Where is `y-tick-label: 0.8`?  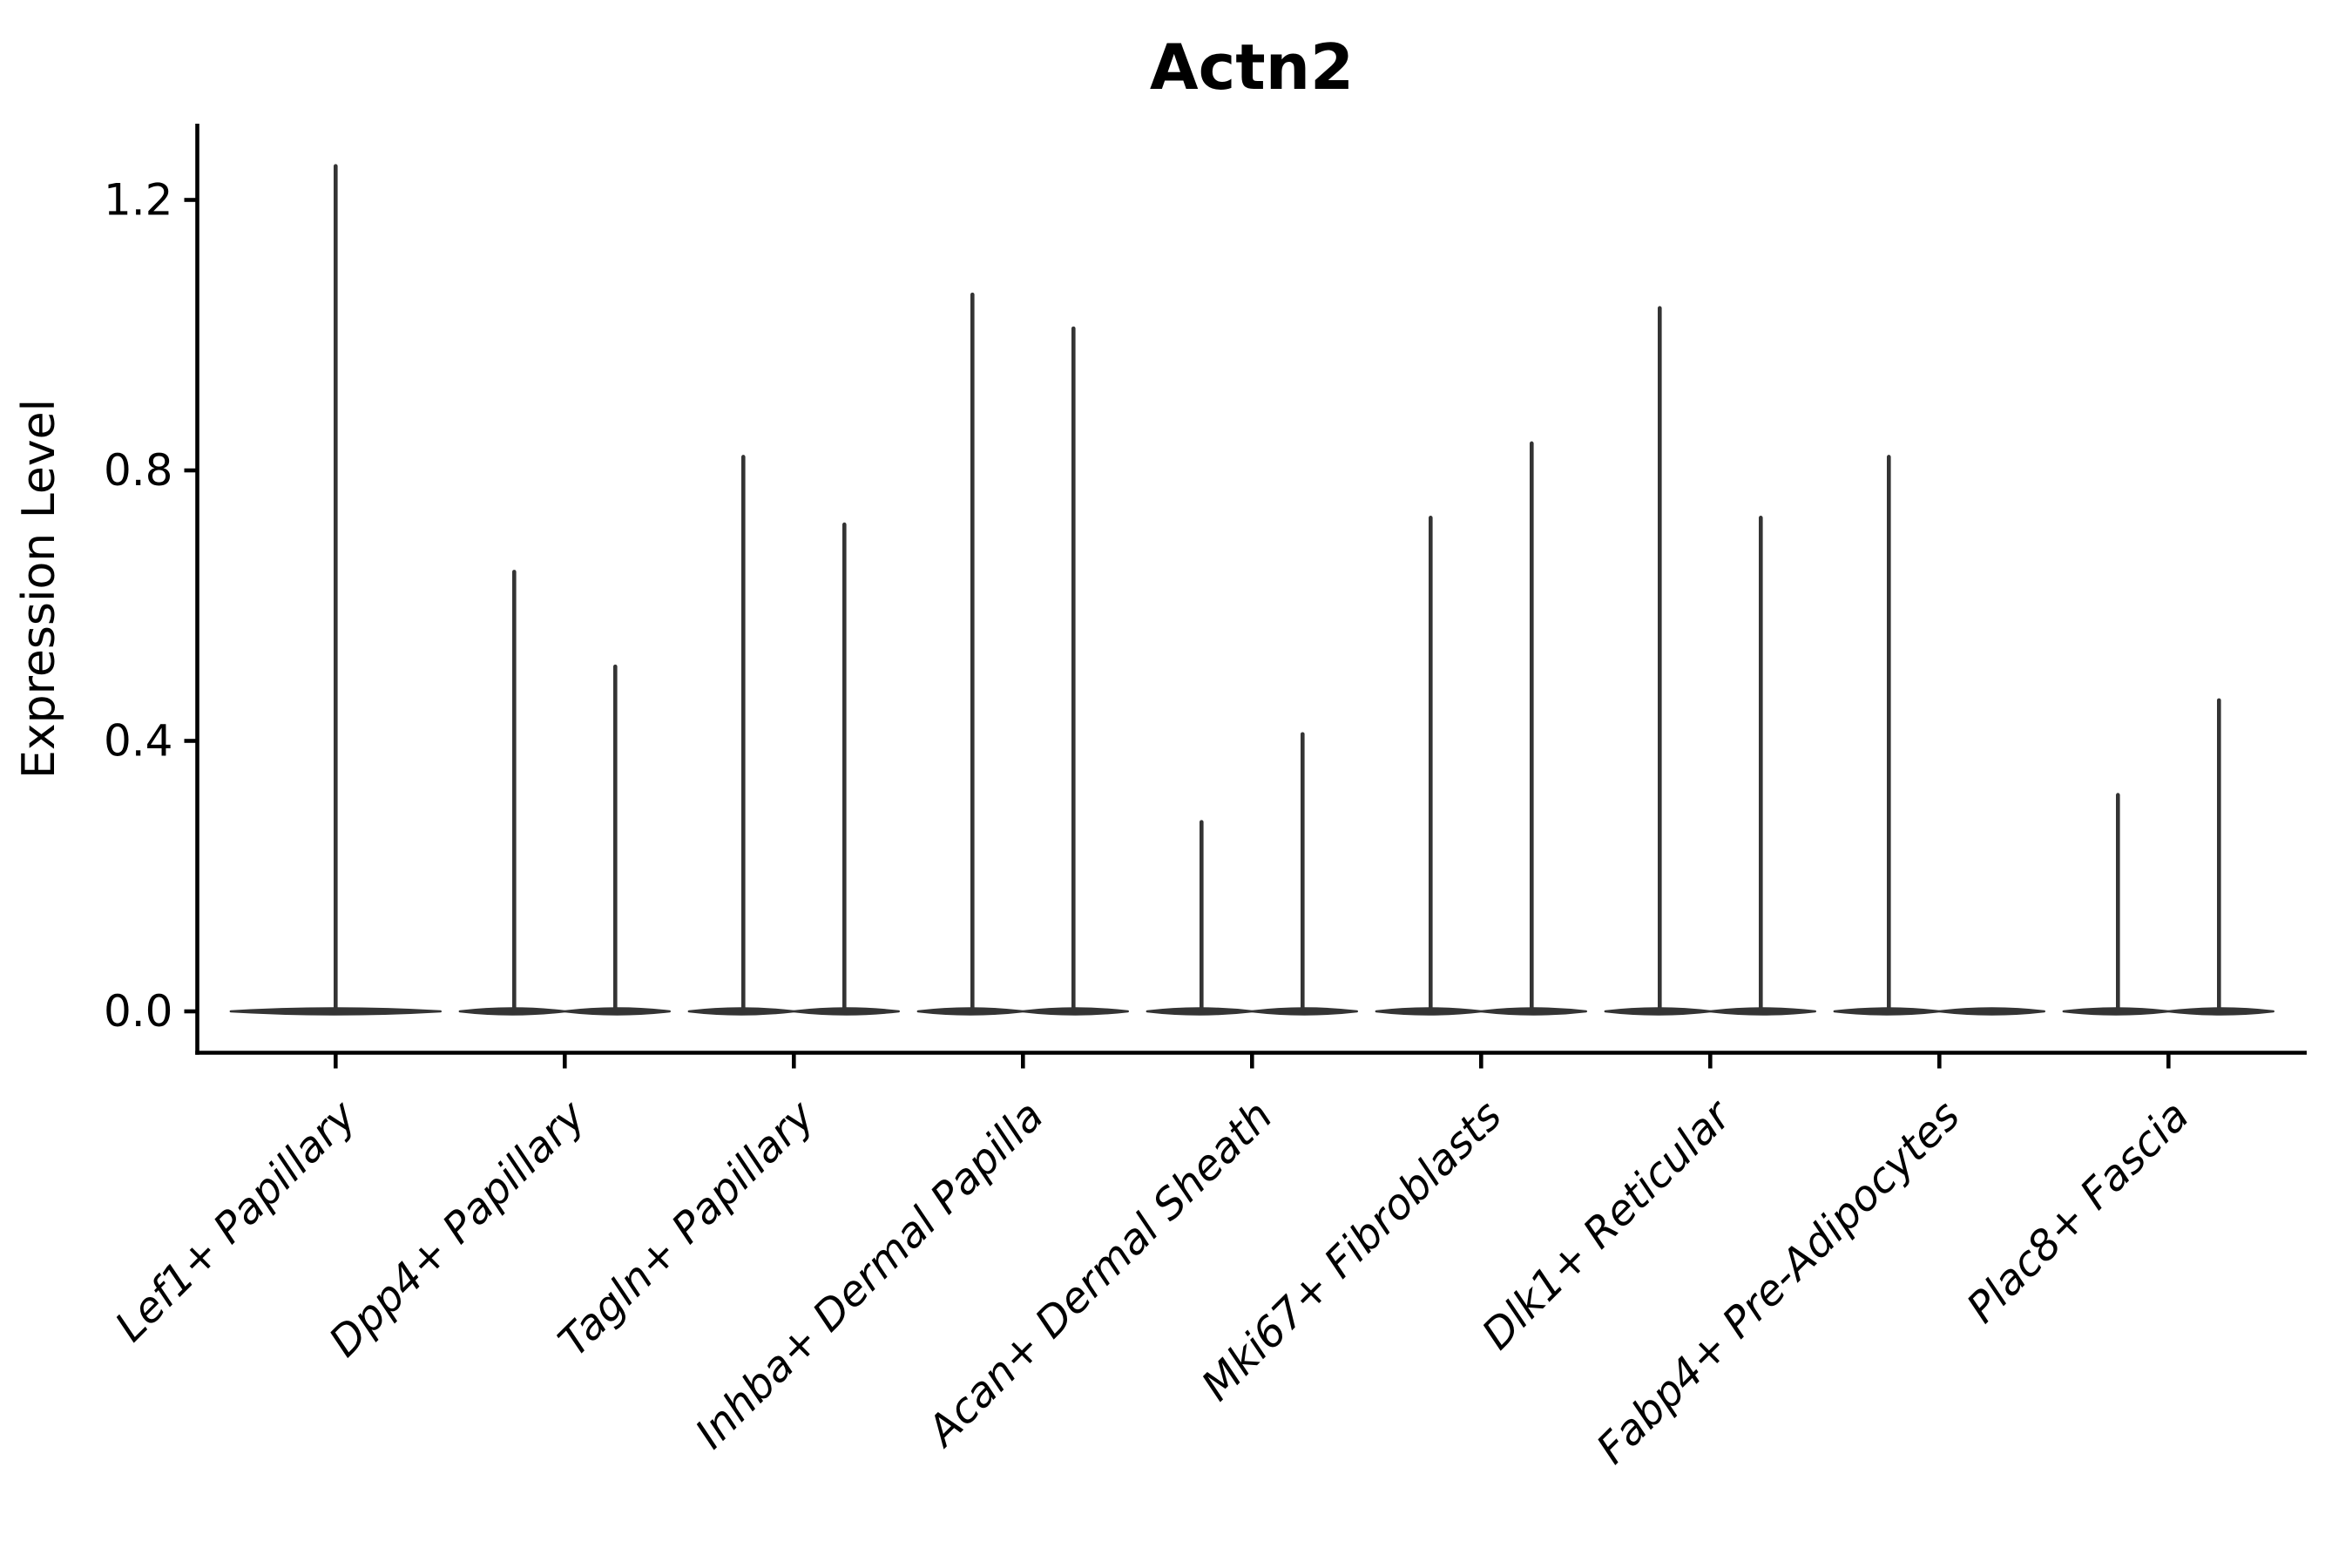
y-tick-label: 0.8 is located at coordinates (138, 470).